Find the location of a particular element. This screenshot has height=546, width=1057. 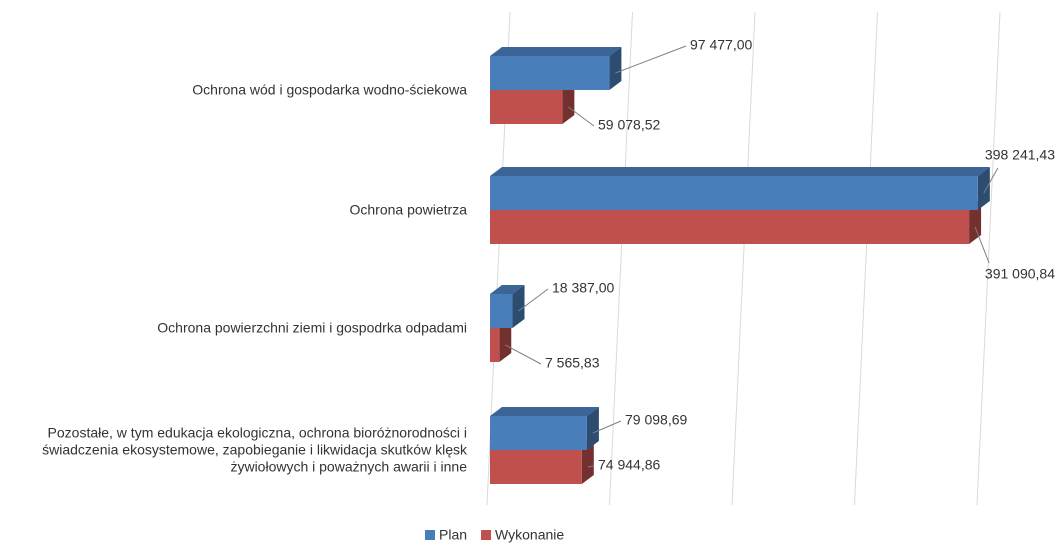

value-label: 18 387,00 is located at coordinates (583, 288).